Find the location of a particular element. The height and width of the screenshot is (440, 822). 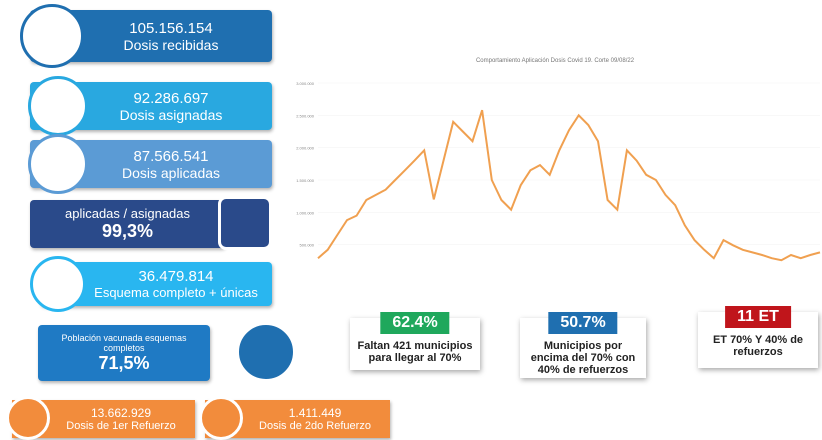

card-label: Dosis de 2do Refuerzo is located at coordinates (315, 426).